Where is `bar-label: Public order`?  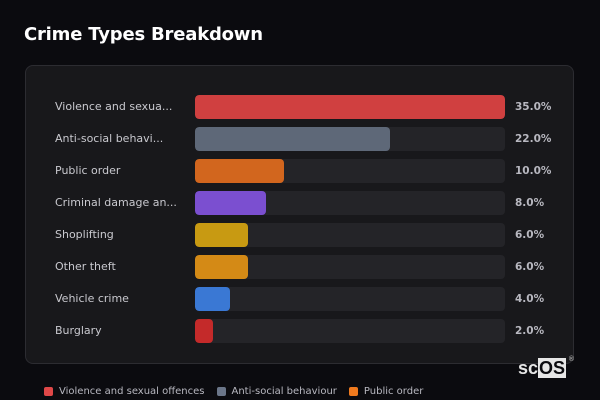
bar-label: Public order is located at coordinates (88, 170).